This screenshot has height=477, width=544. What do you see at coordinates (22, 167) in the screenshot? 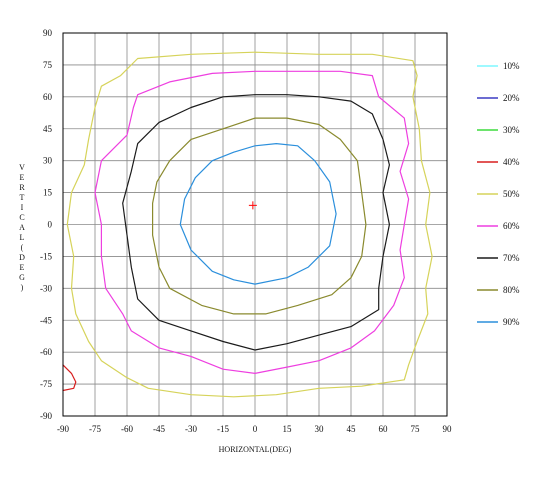
I see `y-axis-title-char: V` at bounding box center [22, 167].